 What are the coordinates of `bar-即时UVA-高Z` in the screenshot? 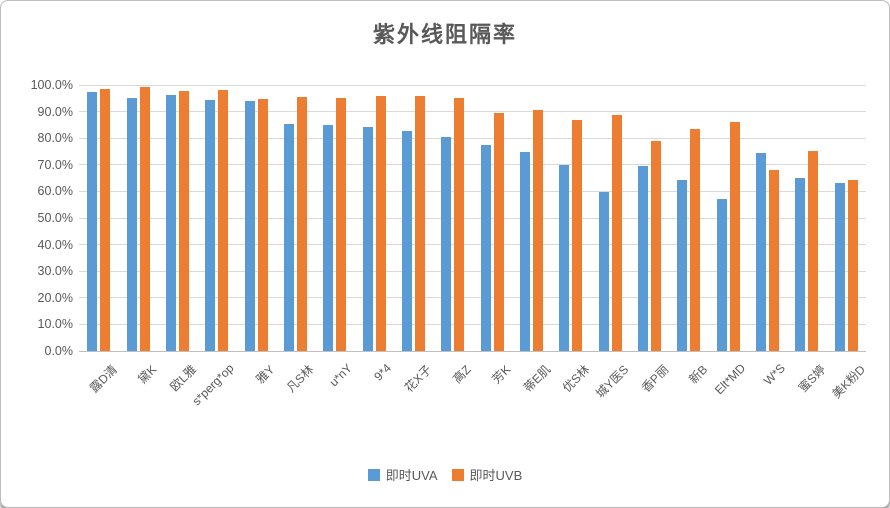 It's located at (446, 243).